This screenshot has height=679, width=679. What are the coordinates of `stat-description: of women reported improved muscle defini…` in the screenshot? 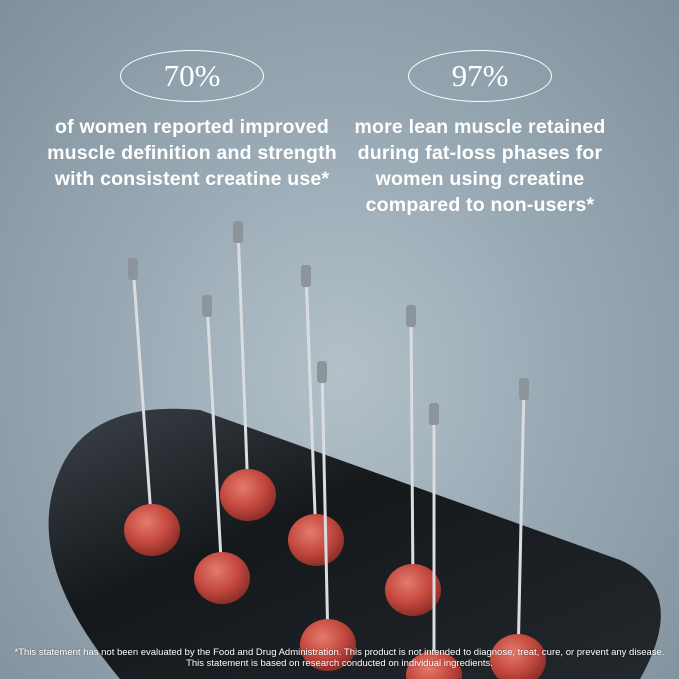 It's located at (192, 153).